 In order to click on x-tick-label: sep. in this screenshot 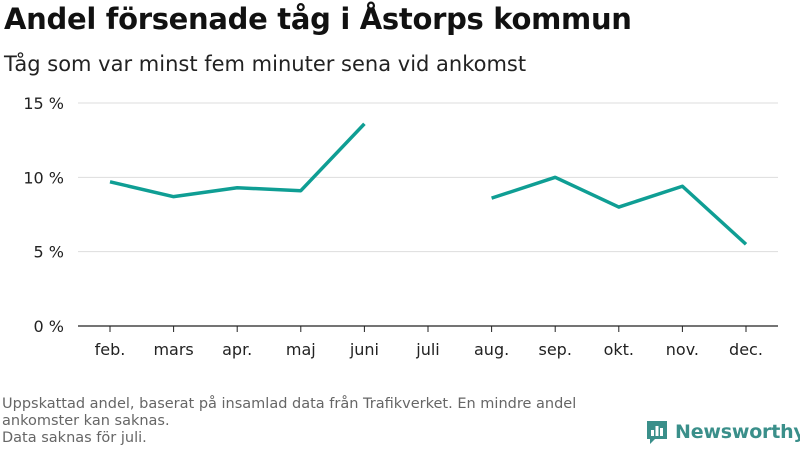, I will do `click(554, 349)`.